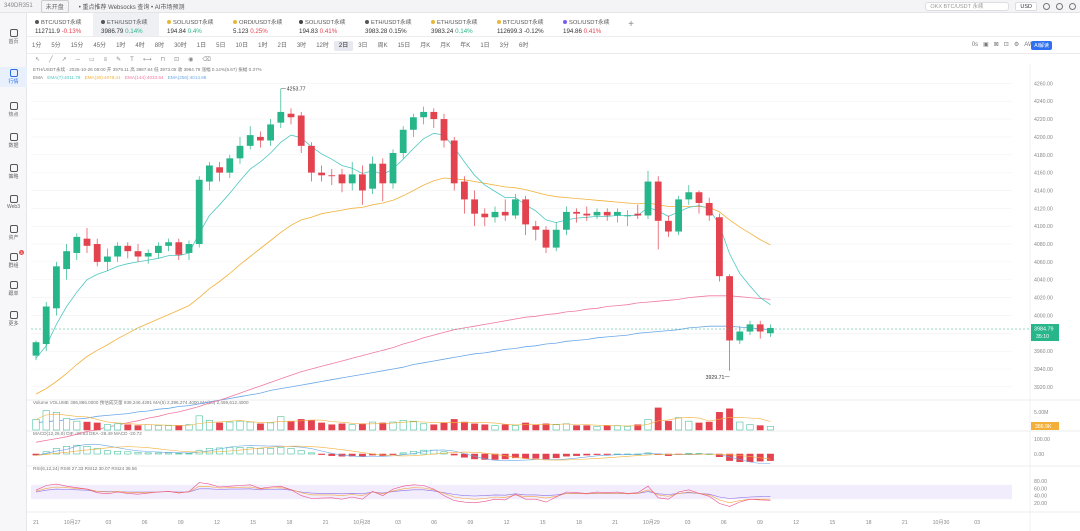  What do you see at coordinates (258, 24) in the screenshot?
I see `ticker-tab: ORDI/USDT永续 5.123 0.25%` at bounding box center [258, 24].